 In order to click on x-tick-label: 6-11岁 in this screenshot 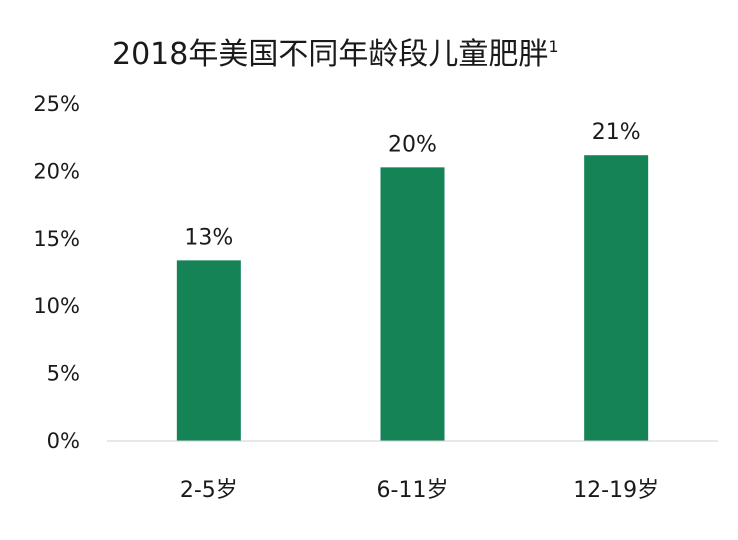, I will do `click(413, 490)`.